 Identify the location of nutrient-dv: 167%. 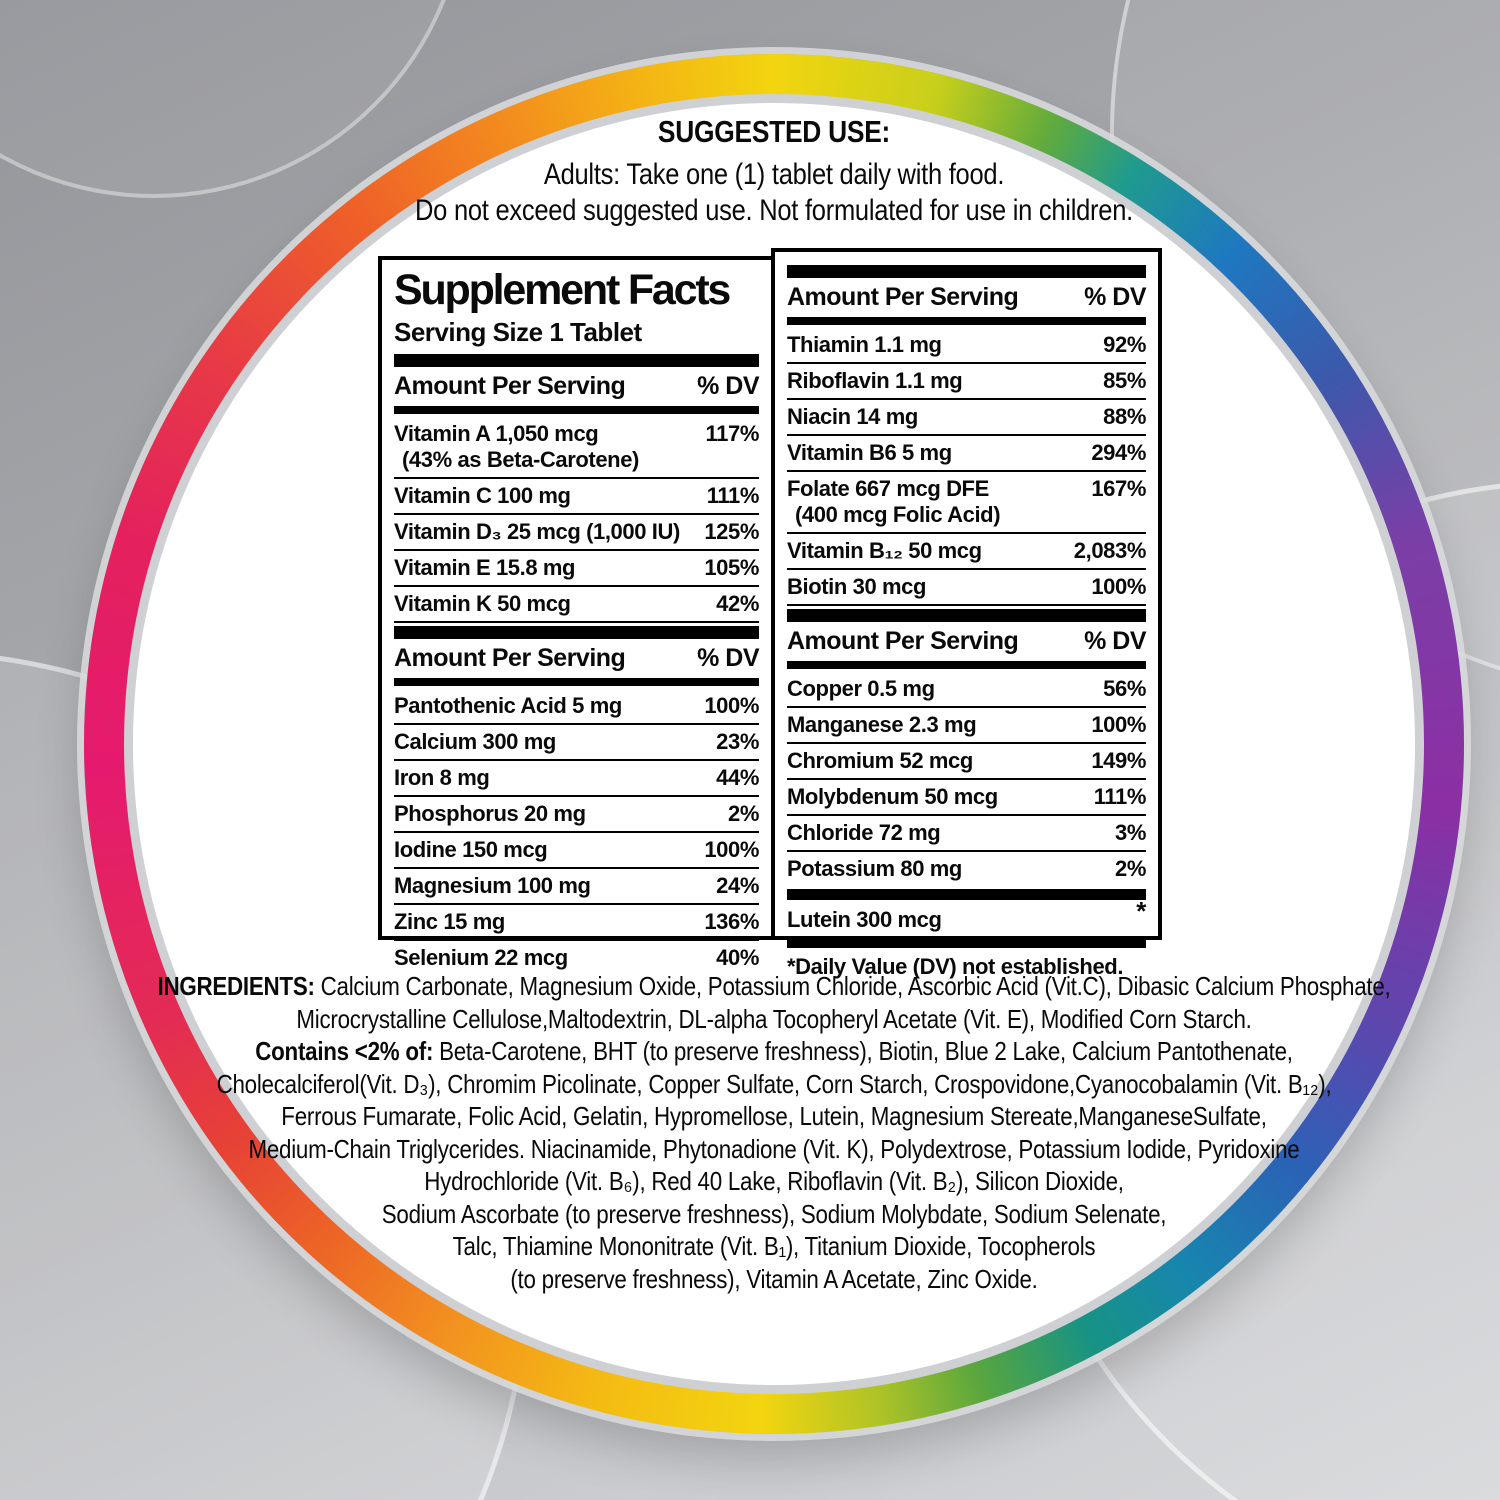
(1118, 488).